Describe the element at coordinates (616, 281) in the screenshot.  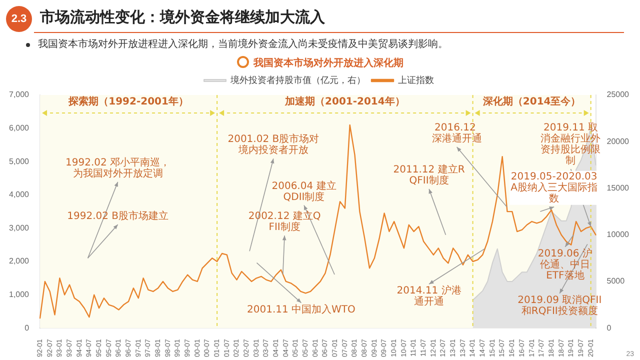
I see `y2-tick-label: 5000` at that location.